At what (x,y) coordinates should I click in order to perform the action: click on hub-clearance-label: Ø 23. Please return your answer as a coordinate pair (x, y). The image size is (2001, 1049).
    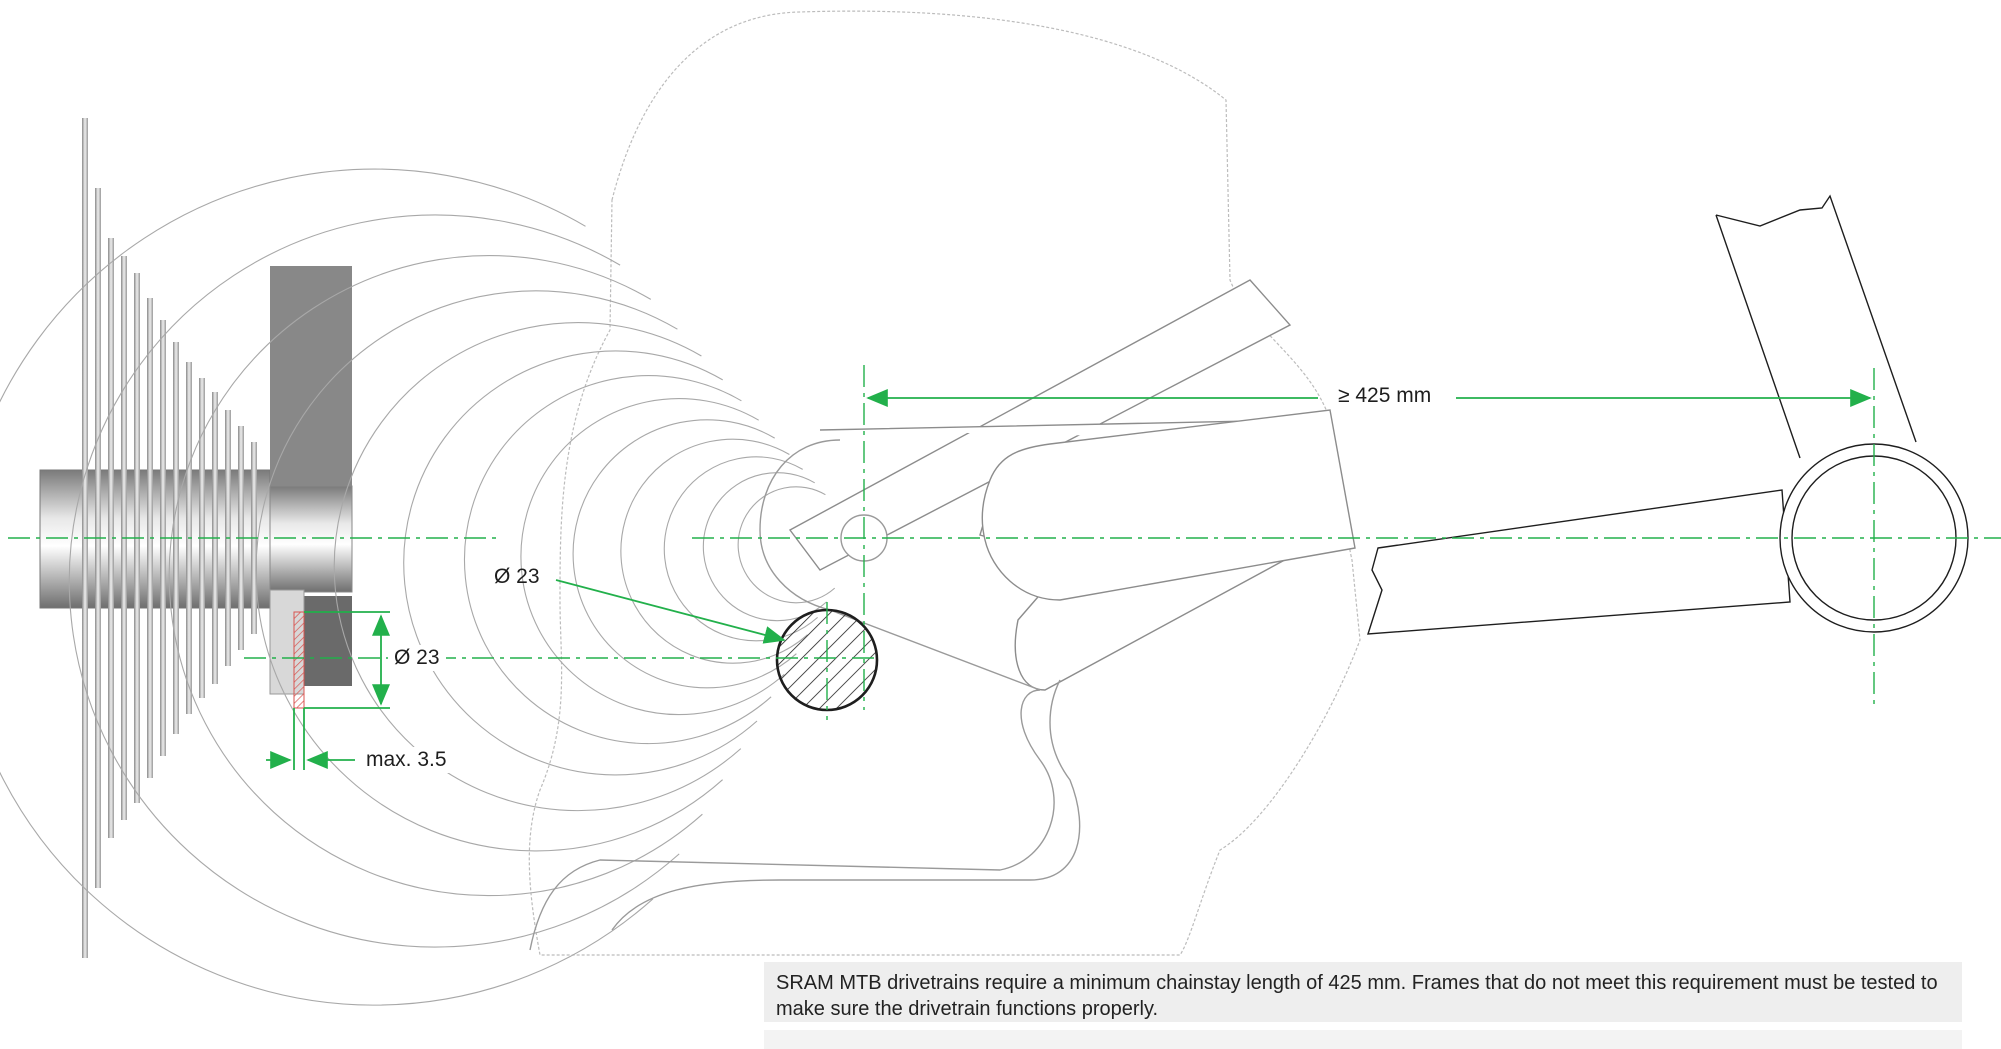
    Looking at the image, I should click on (417, 658).